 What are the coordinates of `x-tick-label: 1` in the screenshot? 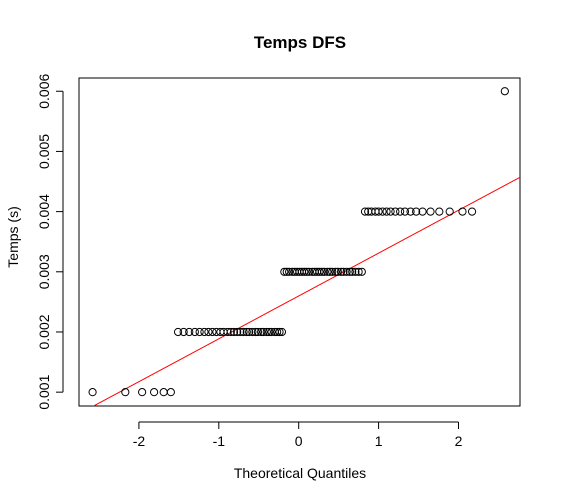 It's located at (379, 441).